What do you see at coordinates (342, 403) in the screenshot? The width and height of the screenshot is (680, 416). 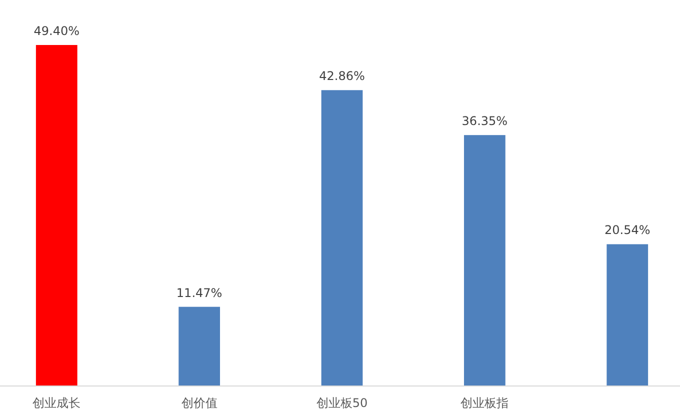 I see `x-tick-label: 创业板50` at bounding box center [342, 403].